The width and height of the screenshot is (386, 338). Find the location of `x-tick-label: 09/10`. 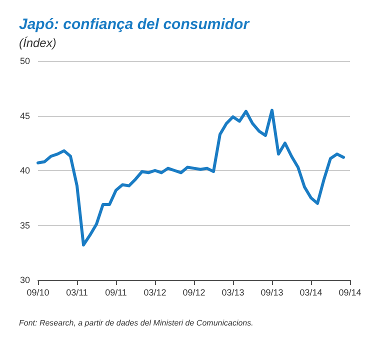

x-tick-label: 09/10 is located at coordinates (38, 293).